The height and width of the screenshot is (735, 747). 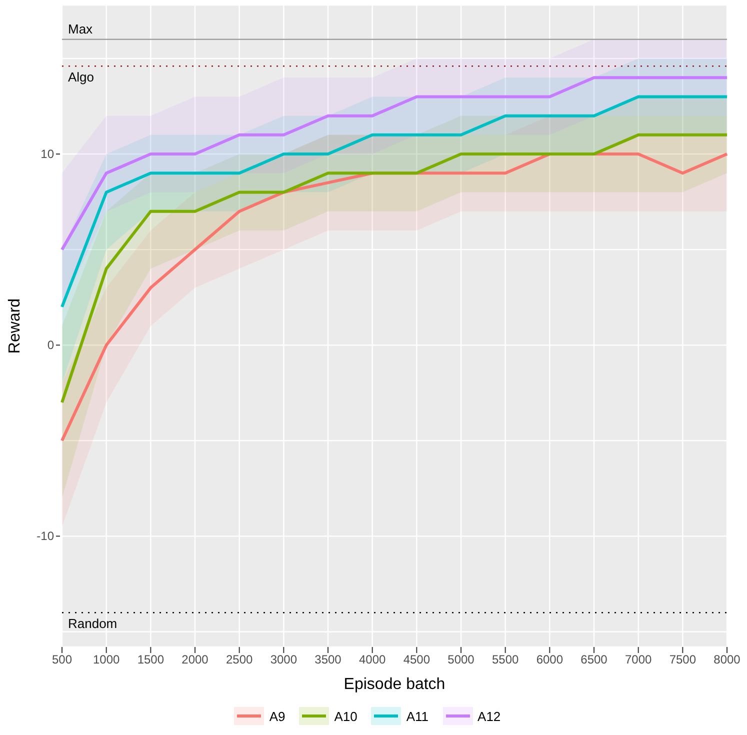 I want to click on x-tick-label: 7500, so click(x=682, y=659).